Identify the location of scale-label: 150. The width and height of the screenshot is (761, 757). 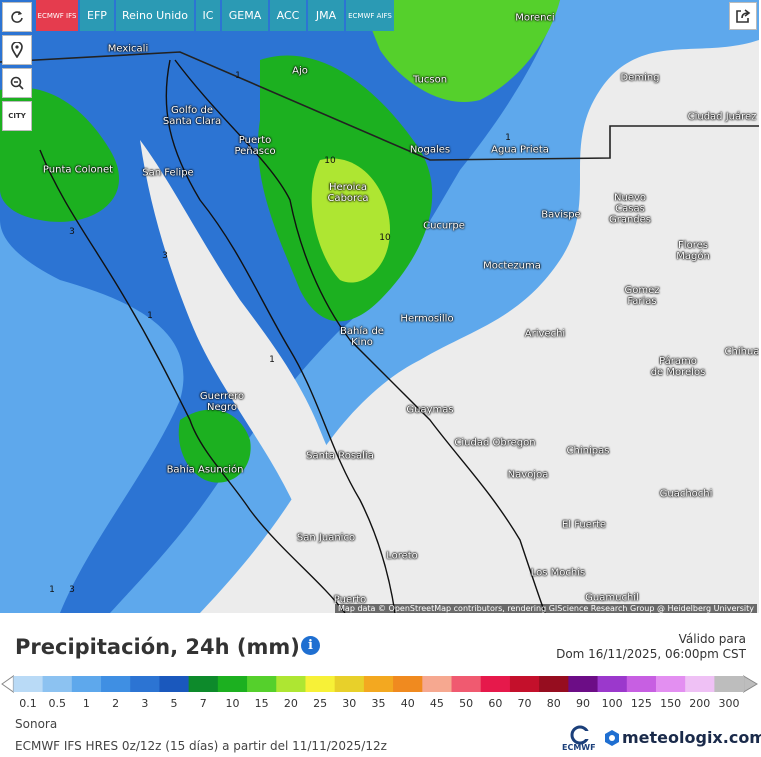
(671, 703).